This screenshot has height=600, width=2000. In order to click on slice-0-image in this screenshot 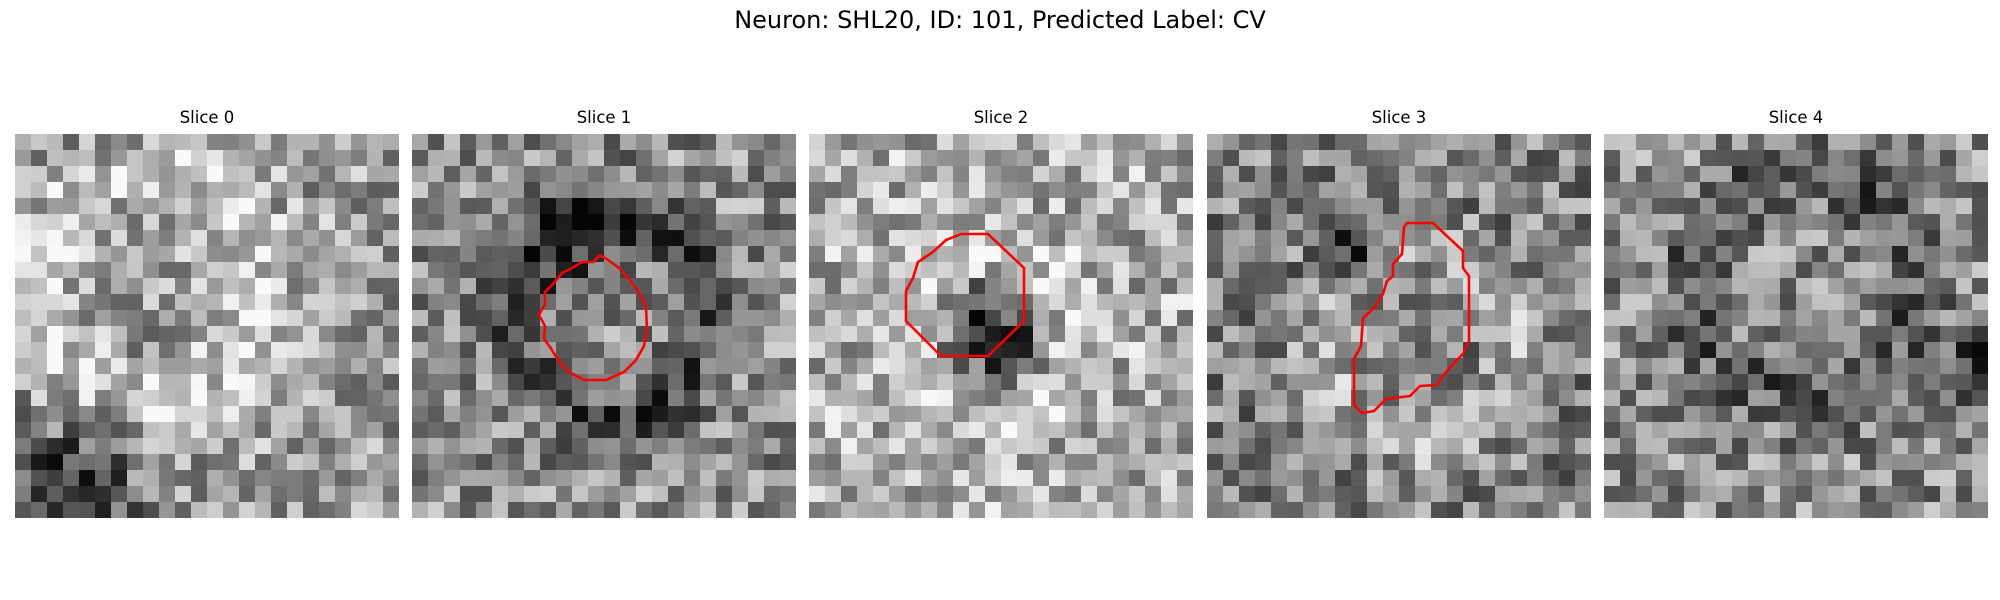, I will do `click(207, 326)`.